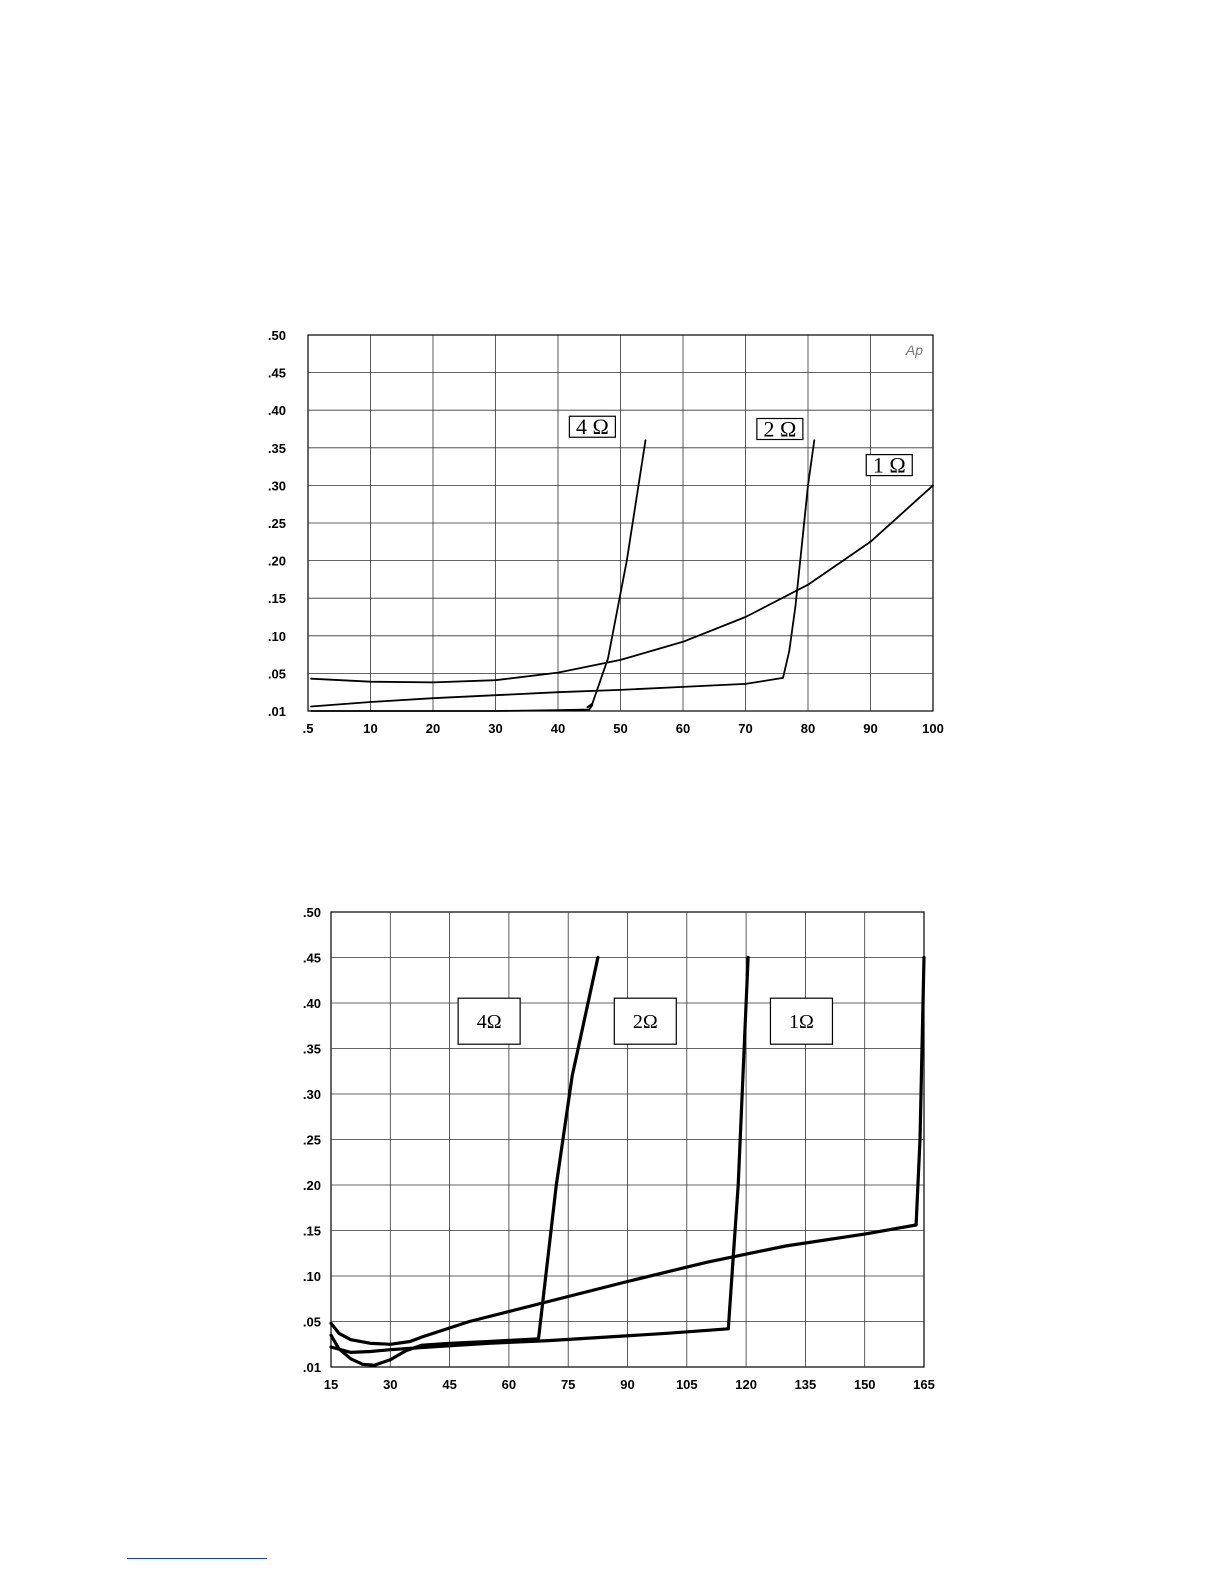  Describe the element at coordinates (933, 728) in the screenshot. I see `x-tick-label: 100` at that location.